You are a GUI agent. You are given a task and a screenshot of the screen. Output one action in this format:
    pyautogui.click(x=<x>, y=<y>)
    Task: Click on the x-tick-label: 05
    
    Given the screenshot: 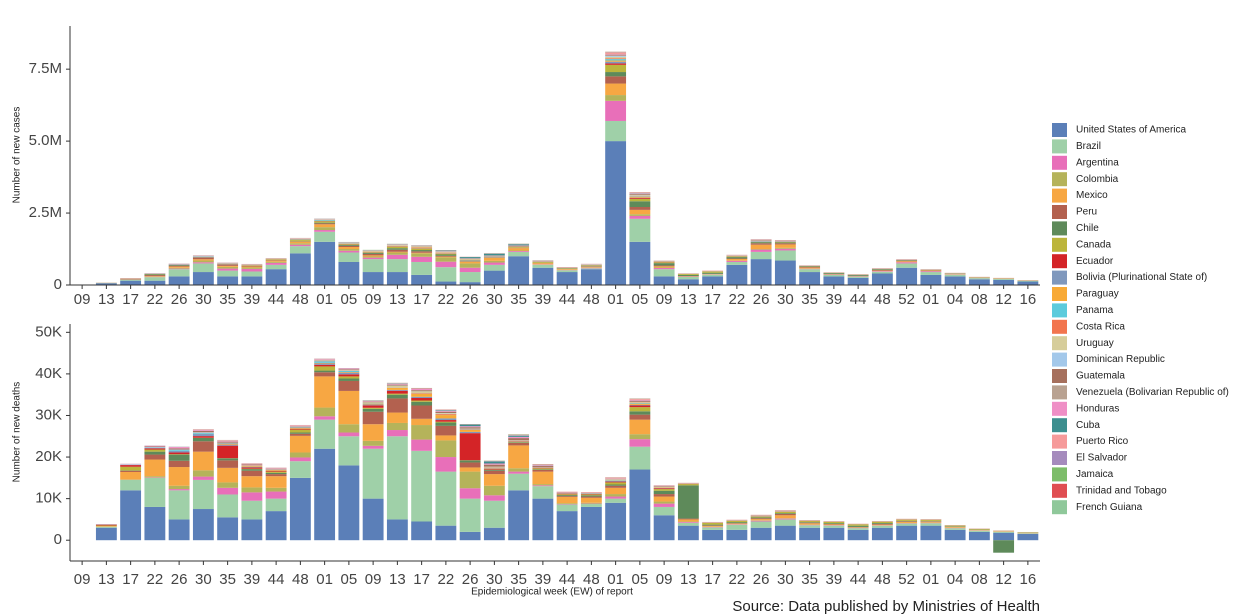 What is the action you would take?
    pyautogui.click(x=349, y=299)
    